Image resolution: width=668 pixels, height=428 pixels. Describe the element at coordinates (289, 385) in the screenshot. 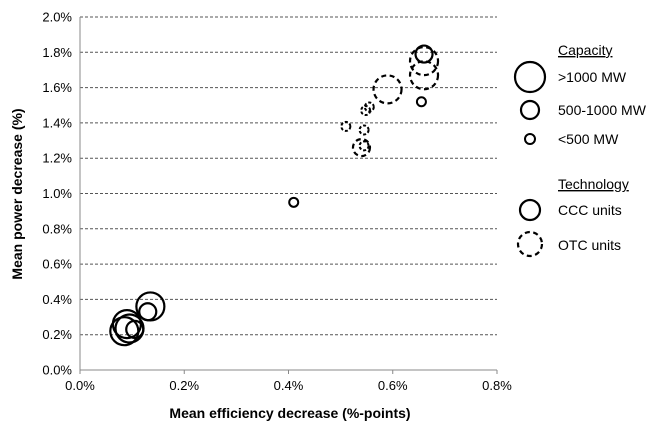

I see `x-tick-label: 0.4%` at that location.